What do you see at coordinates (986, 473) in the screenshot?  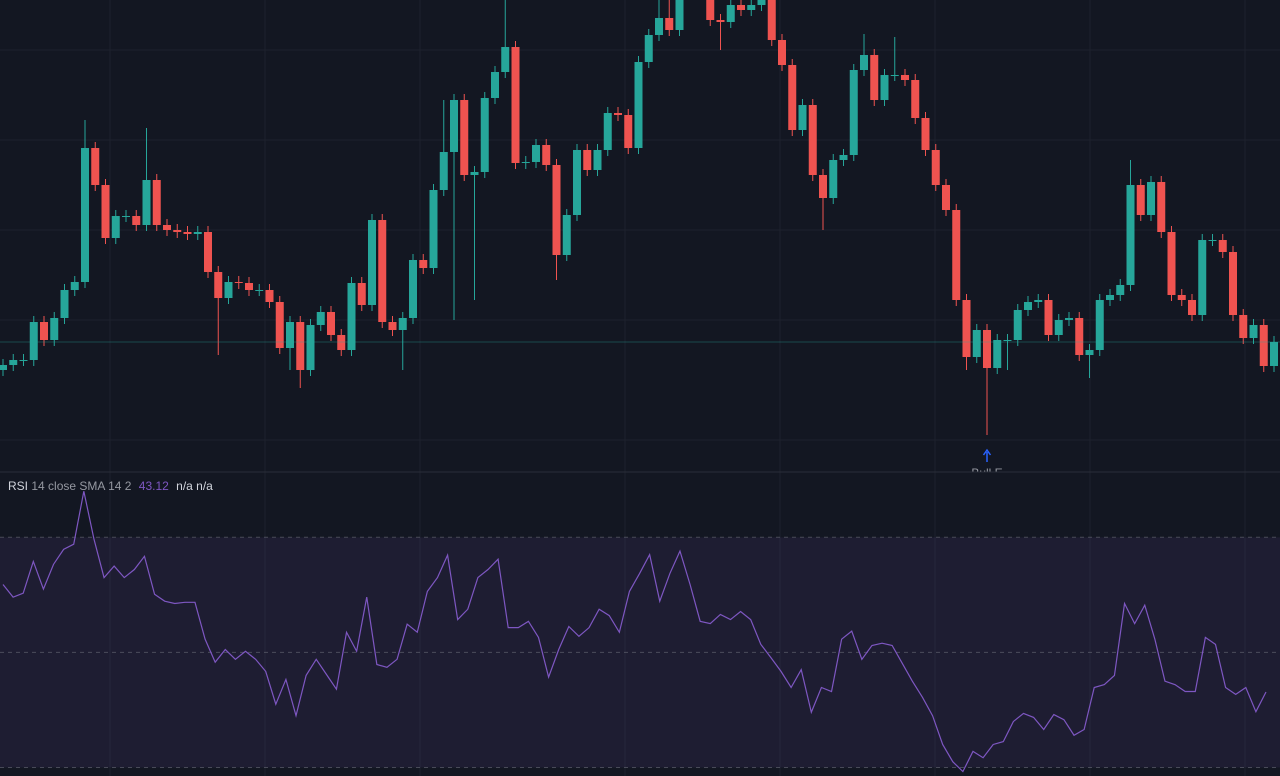 I see `signal-label: Bull E` at bounding box center [986, 473].